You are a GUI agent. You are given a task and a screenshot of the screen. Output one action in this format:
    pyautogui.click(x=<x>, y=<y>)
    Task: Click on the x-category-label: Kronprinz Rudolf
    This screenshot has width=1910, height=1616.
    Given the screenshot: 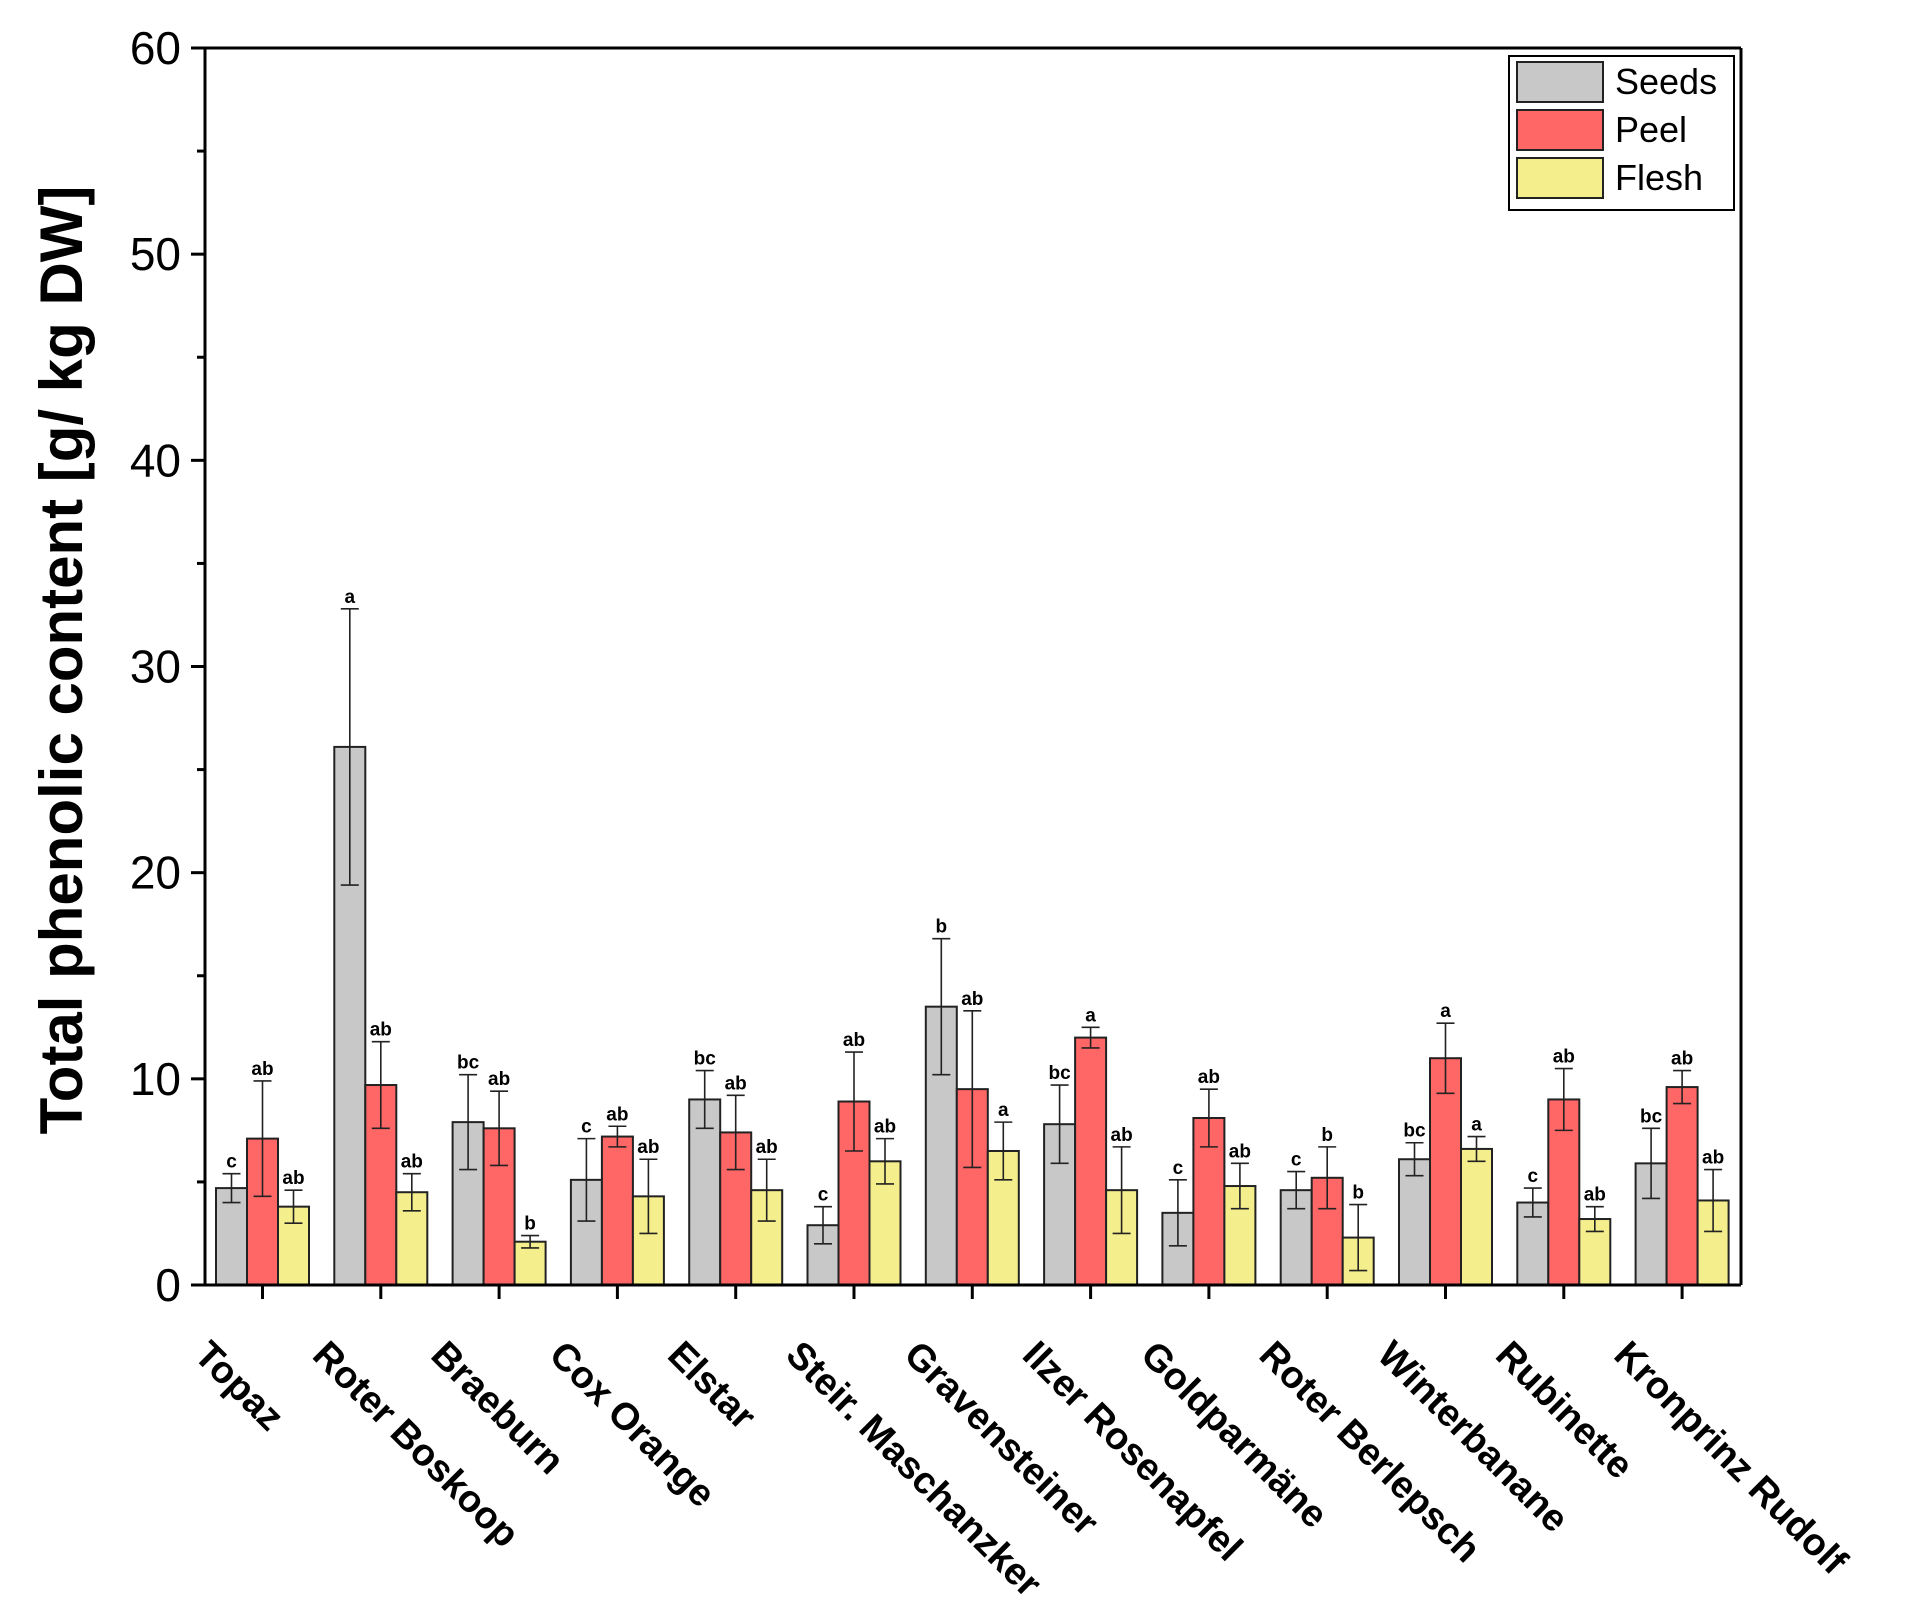 What is the action you would take?
    pyautogui.click(x=1730, y=1458)
    